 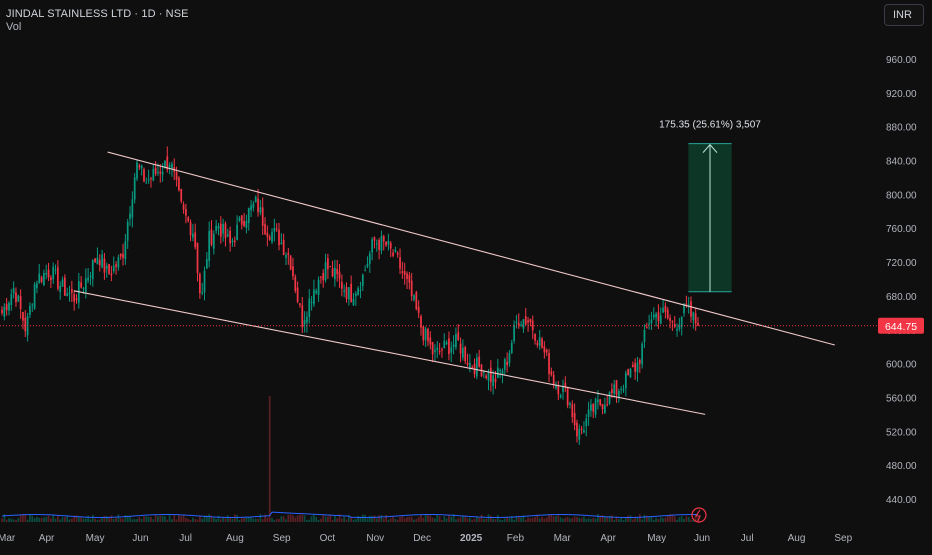 I want to click on currency-label: INR, so click(x=902, y=15).